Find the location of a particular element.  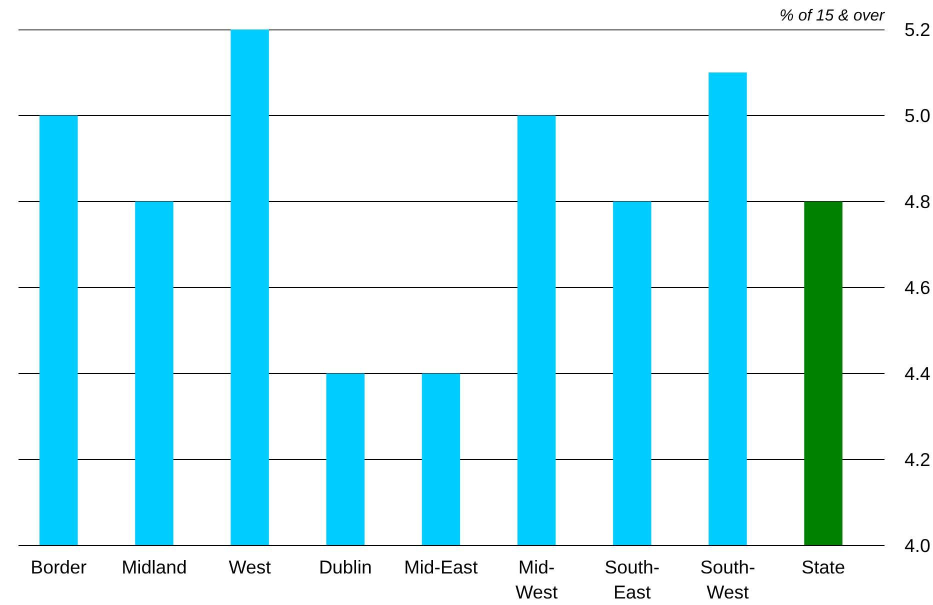

x-tick-label: Mid-East is located at coordinates (441, 567).